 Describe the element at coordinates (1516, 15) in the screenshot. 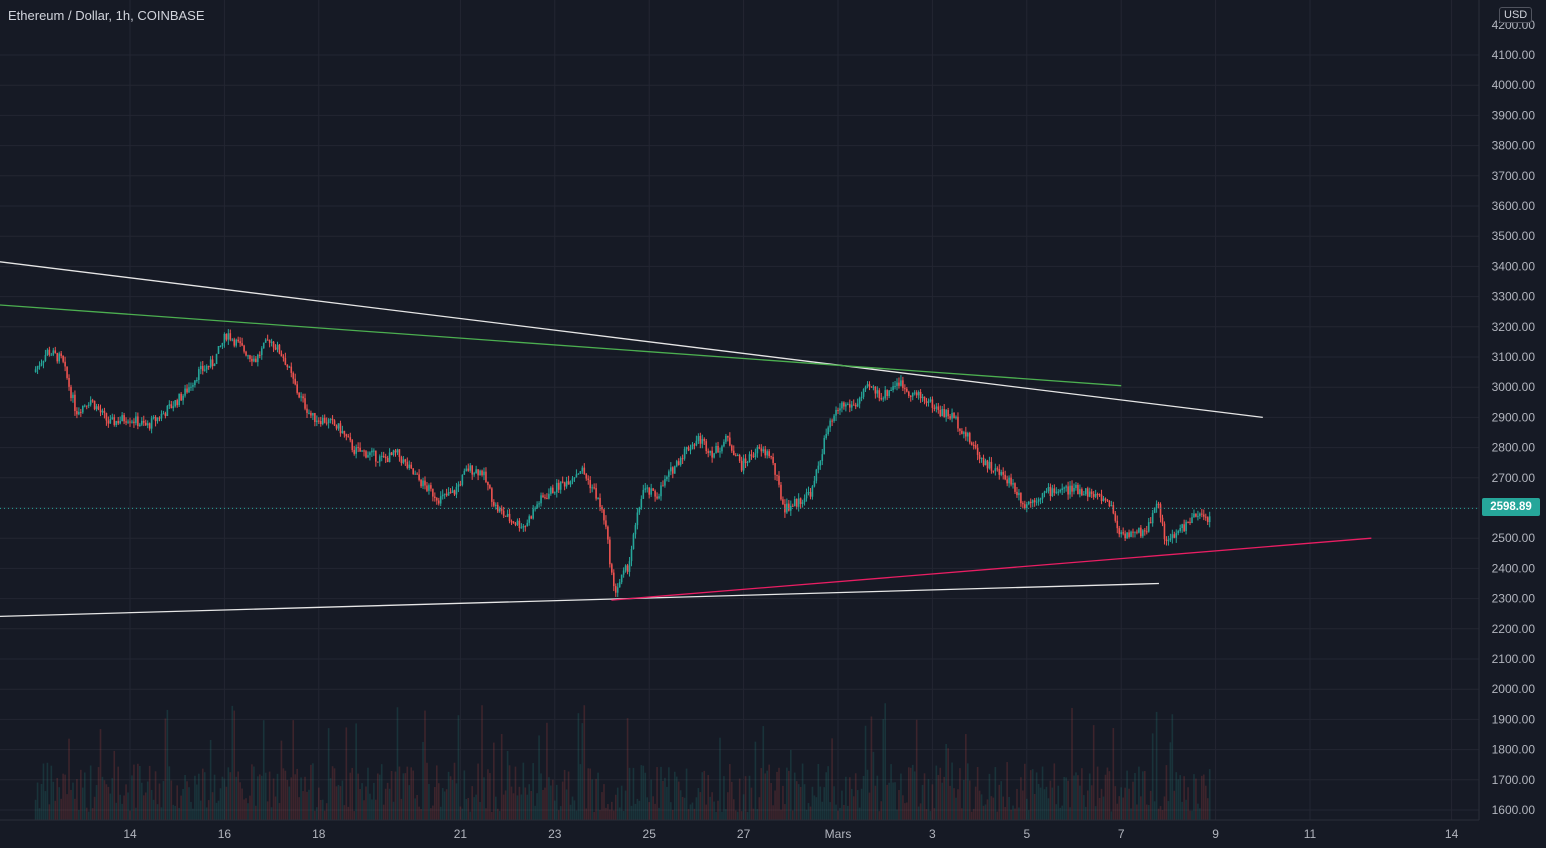

I see `currency-button: USD` at that location.